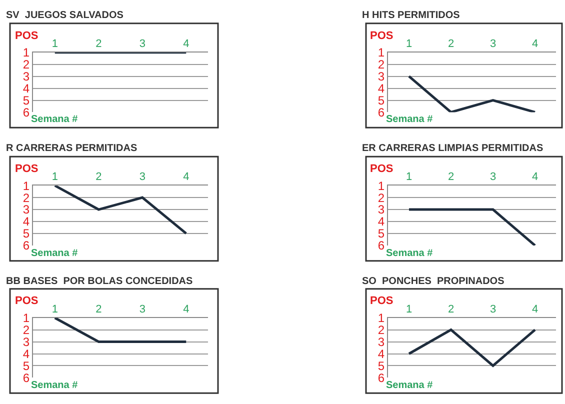 The image size is (565, 404). Describe the element at coordinates (433, 281) in the screenshot. I see `chart-title: SO PONCHES PROPINADOS` at that location.